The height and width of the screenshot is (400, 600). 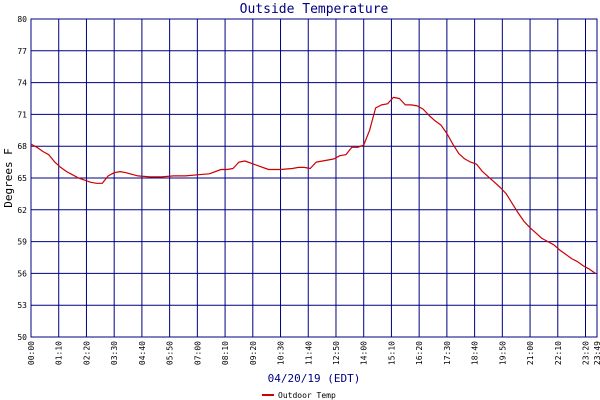 I want to click on x-tick-label: 09:20, so click(x=253, y=353).